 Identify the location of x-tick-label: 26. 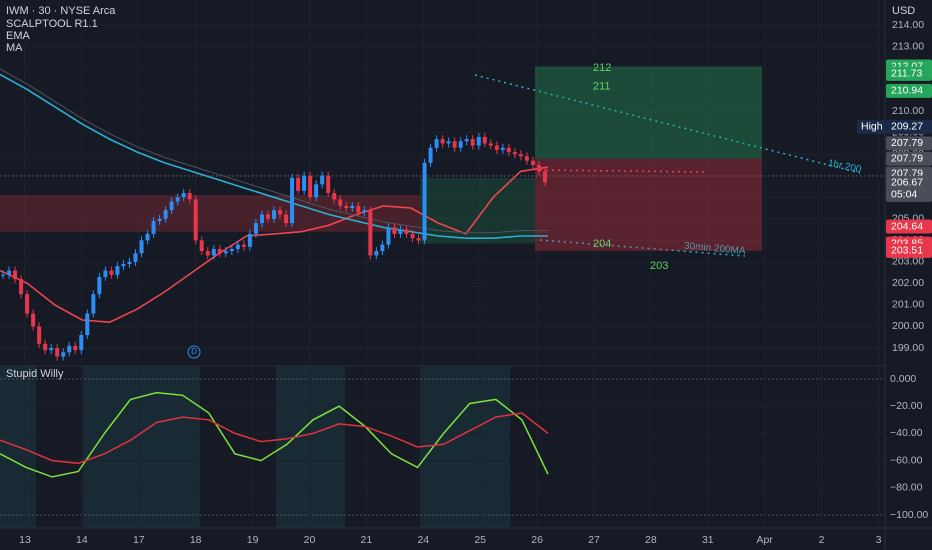
(537, 540).